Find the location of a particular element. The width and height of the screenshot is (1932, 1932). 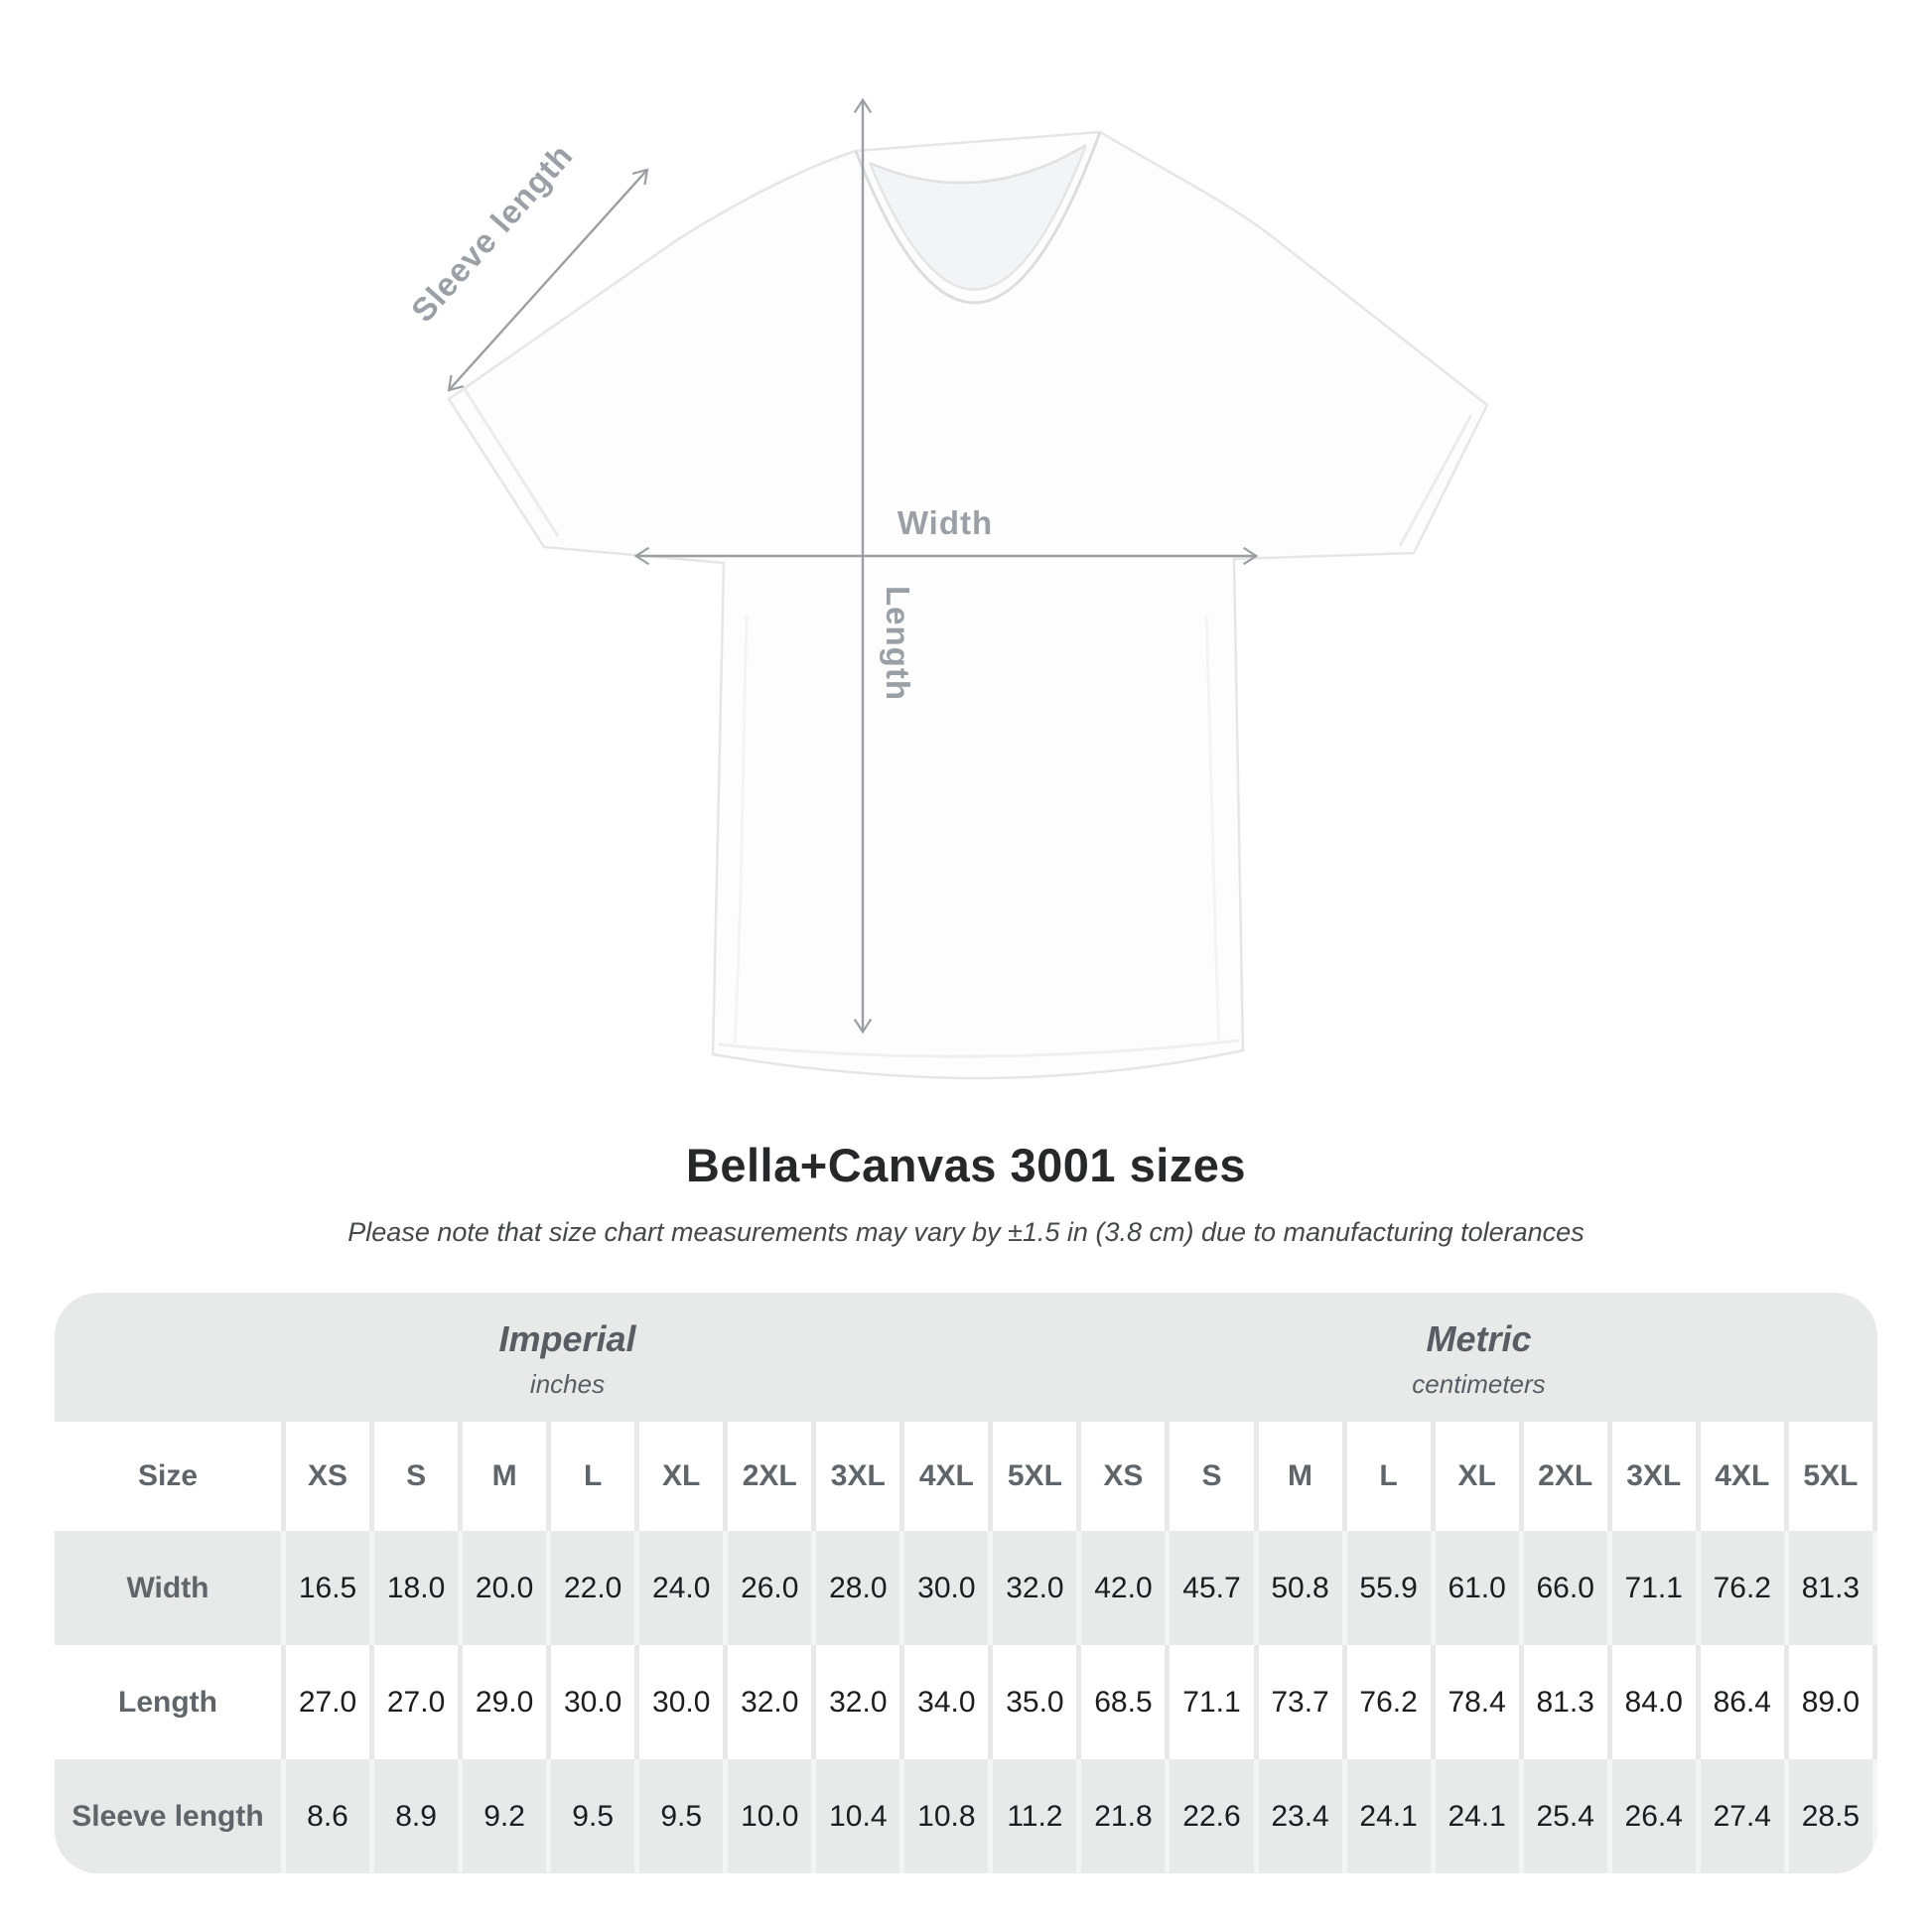

table-cell: 23.4 is located at coordinates (1302, 1816).